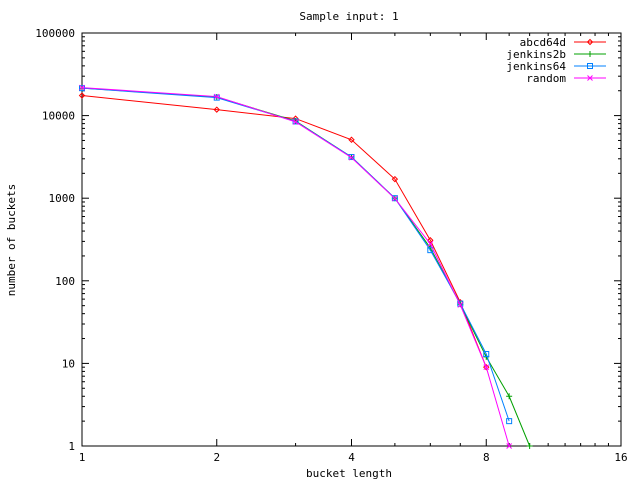 The image size is (640, 480). What do you see at coordinates (216, 457) in the screenshot?
I see `x-tick-label: 2` at bounding box center [216, 457].